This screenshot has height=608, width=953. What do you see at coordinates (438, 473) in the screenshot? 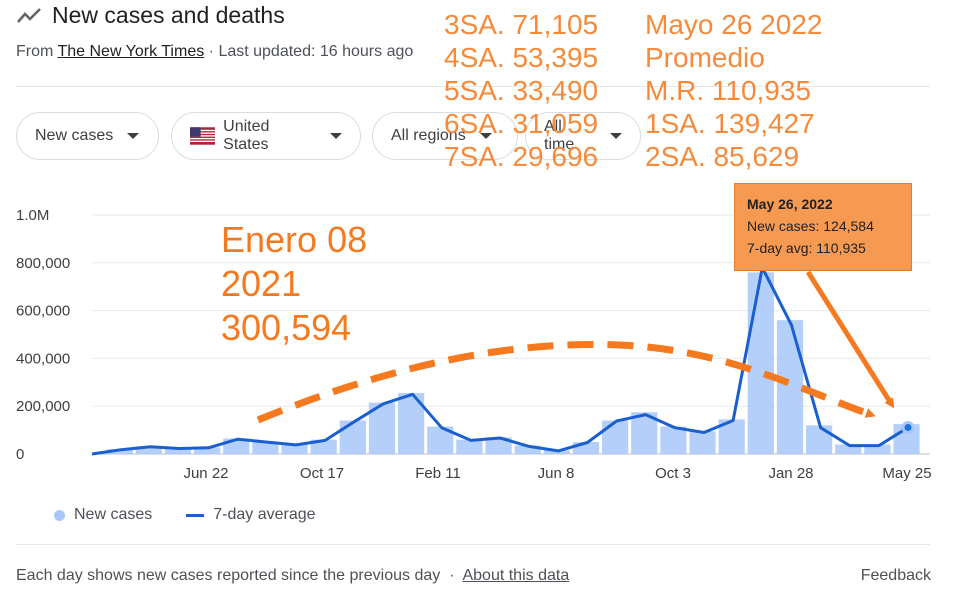
I see `x-tick-label: Feb 11` at bounding box center [438, 473].